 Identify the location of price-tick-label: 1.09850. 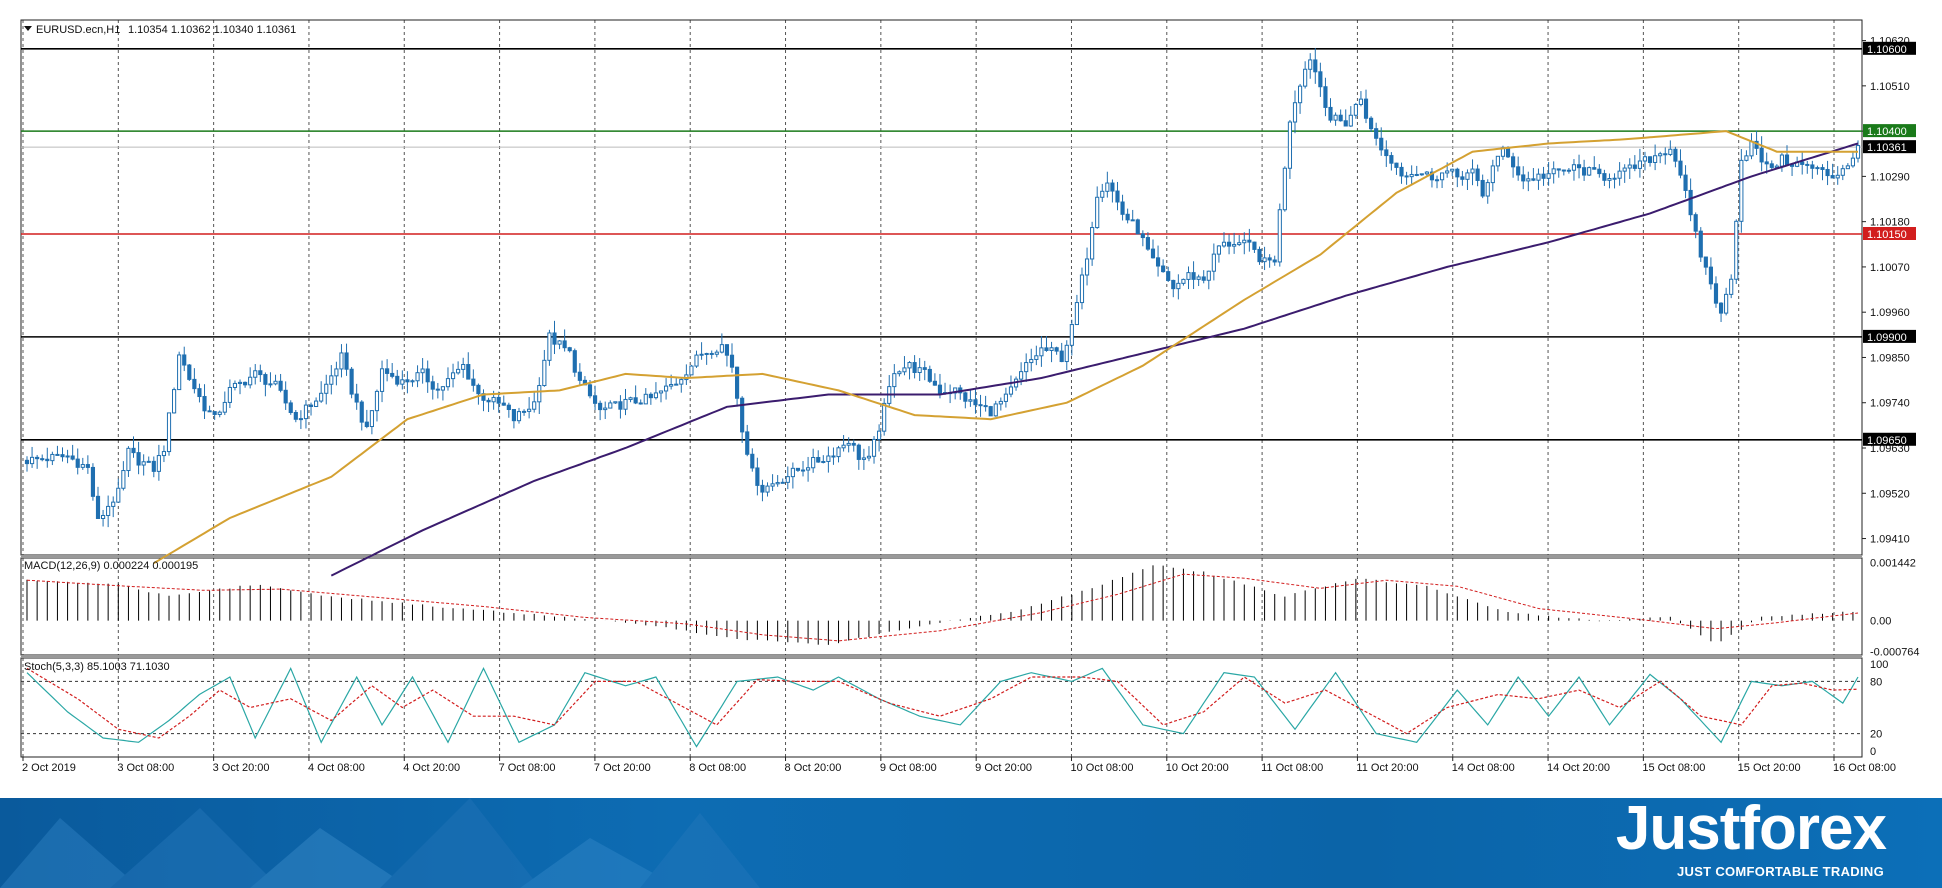
(1890, 358).